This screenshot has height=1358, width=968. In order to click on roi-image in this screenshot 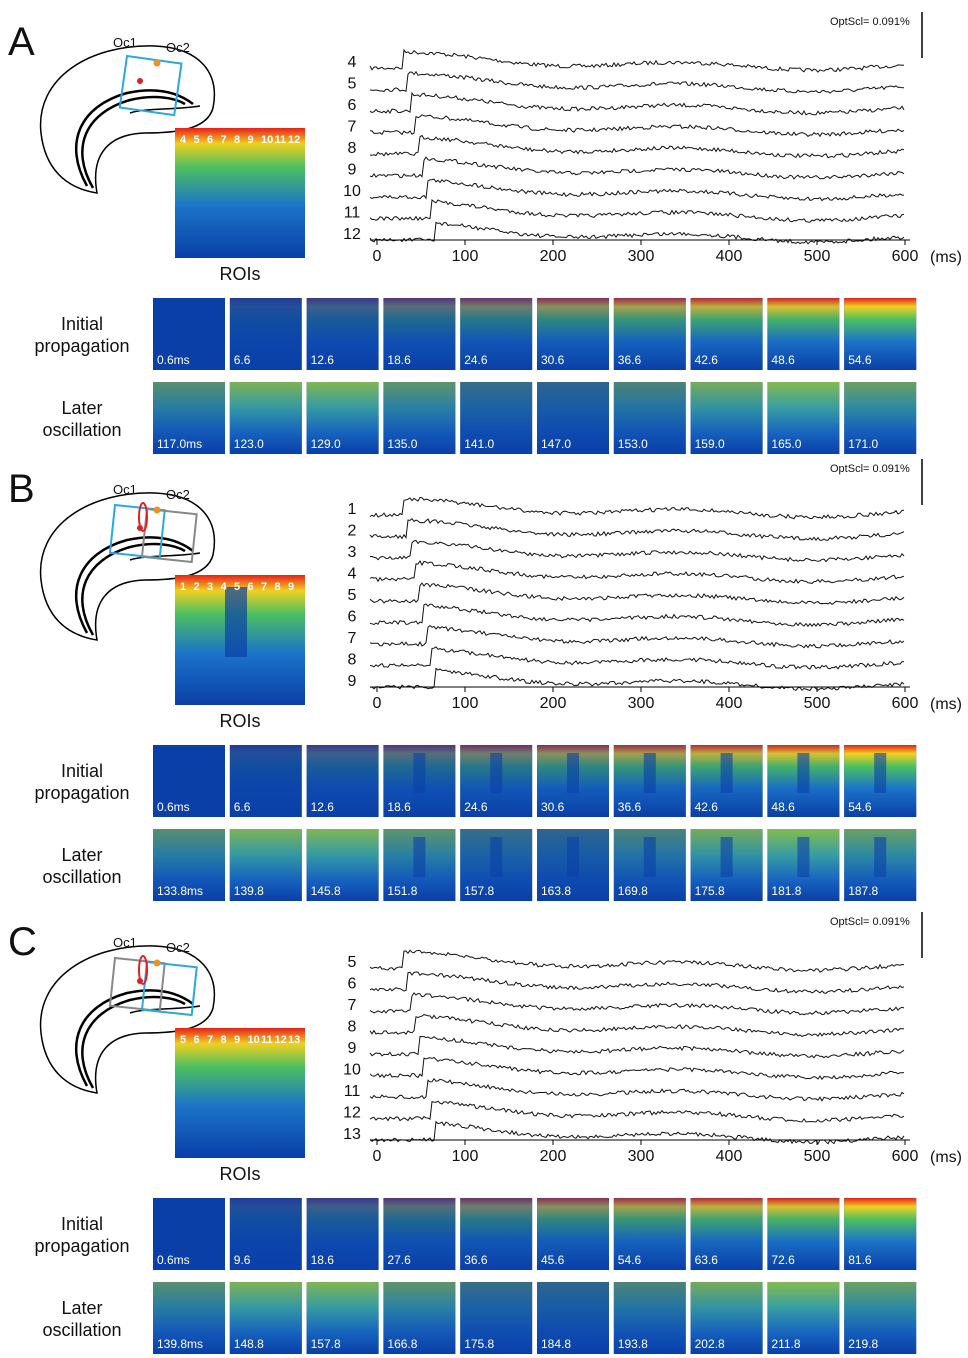, I will do `click(240, 1093)`.